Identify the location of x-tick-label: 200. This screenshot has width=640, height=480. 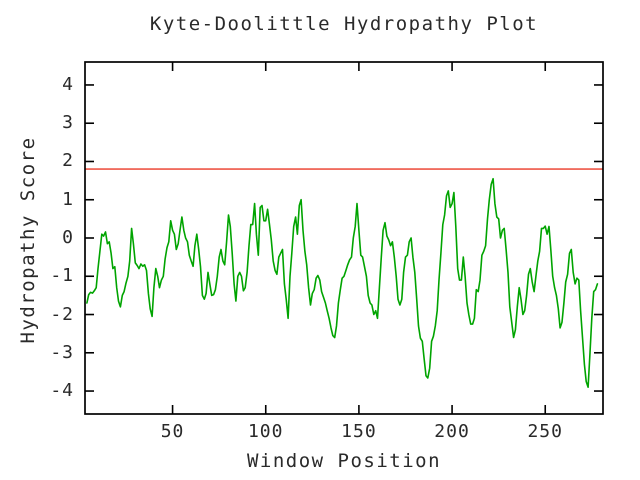
(452, 431).